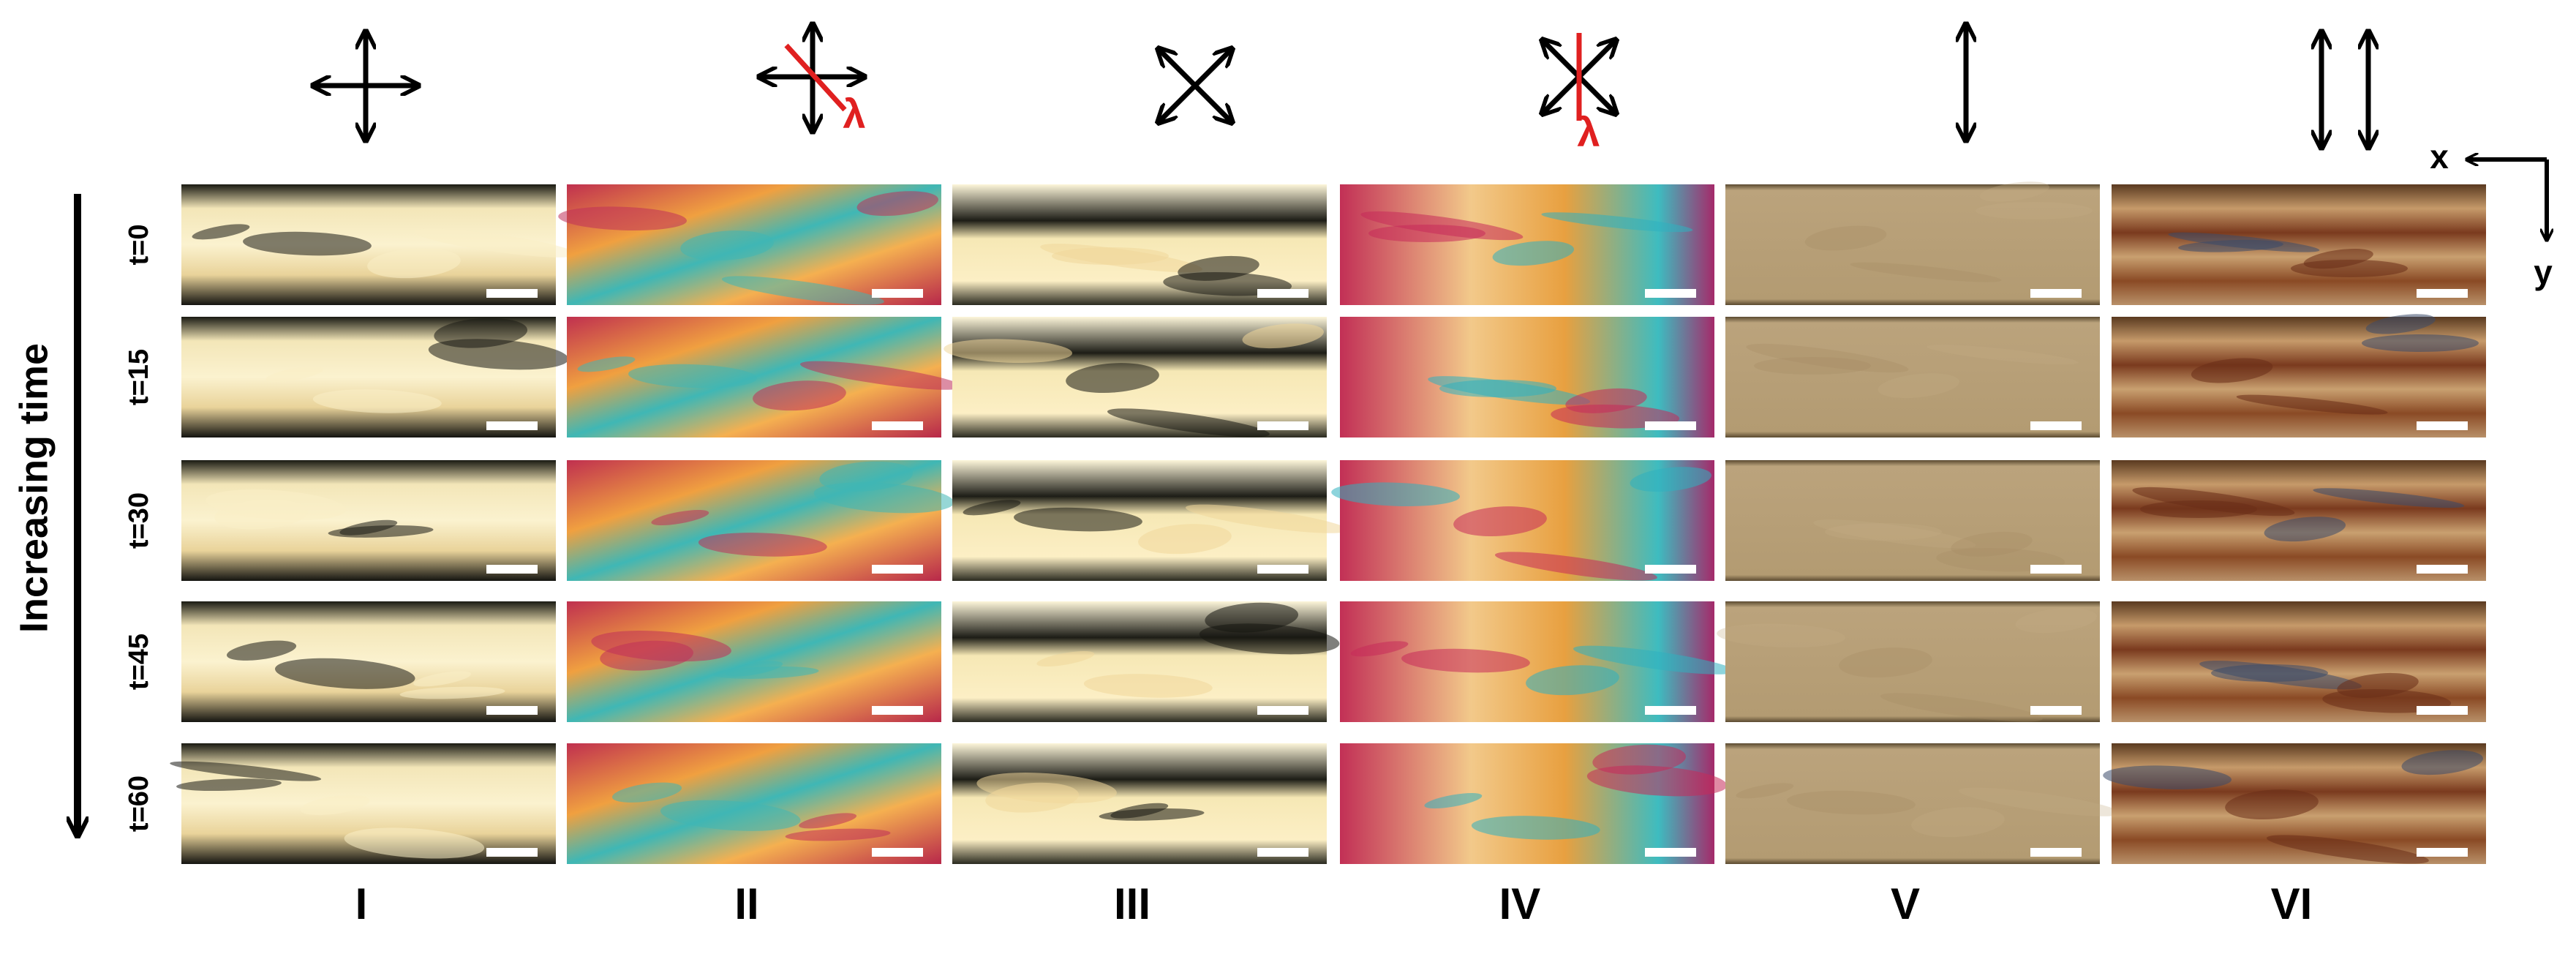 This screenshot has width=2576, height=954. What do you see at coordinates (1132, 903) in the screenshot?
I see `column-label: III` at bounding box center [1132, 903].